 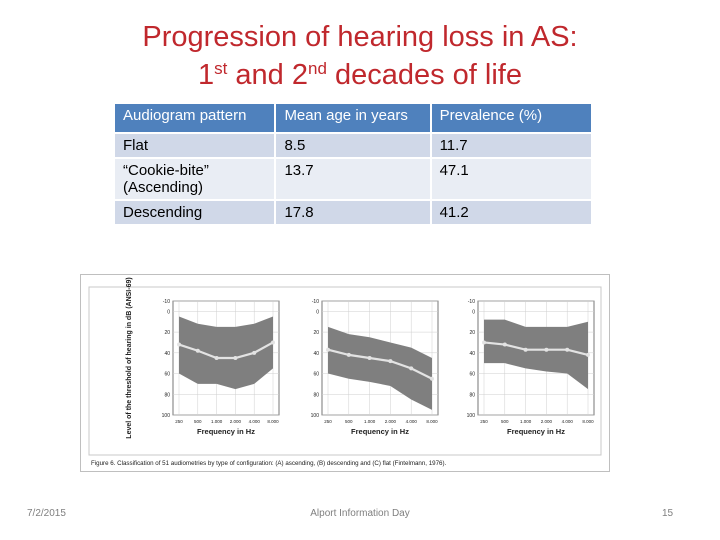 I want to click on cell-prevalence: 47.1, so click(x=511, y=179).